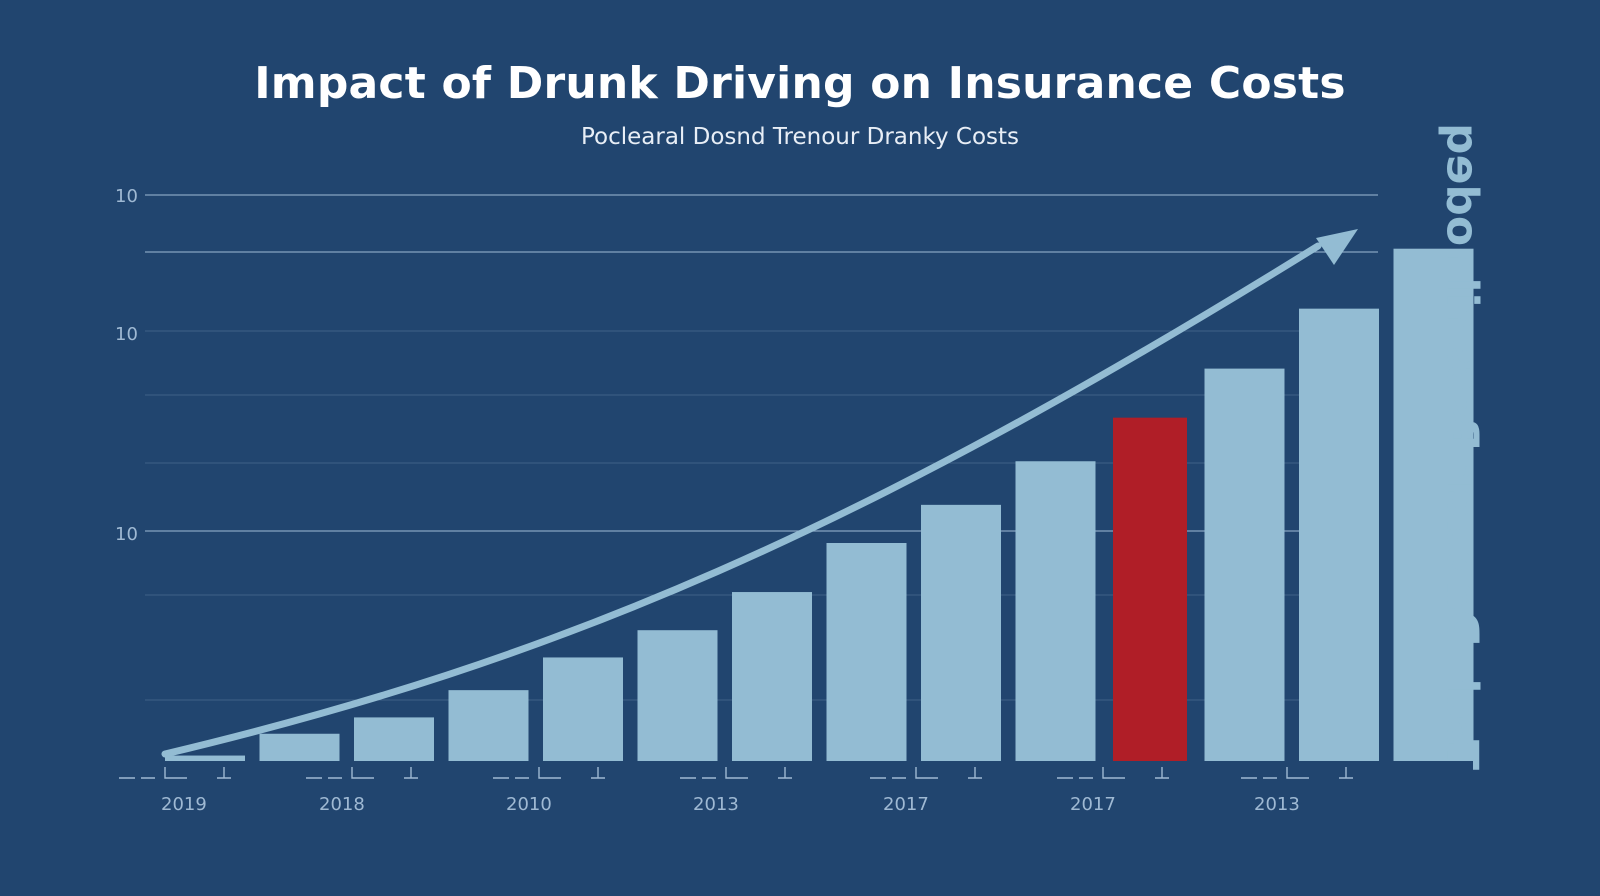 The height and width of the screenshot is (896, 1600). What do you see at coordinates (736, 791) in the screenshot?
I see `x-axis-ticks: 2019 2018 2010 2013 2017 2017 2013` at bounding box center [736, 791].